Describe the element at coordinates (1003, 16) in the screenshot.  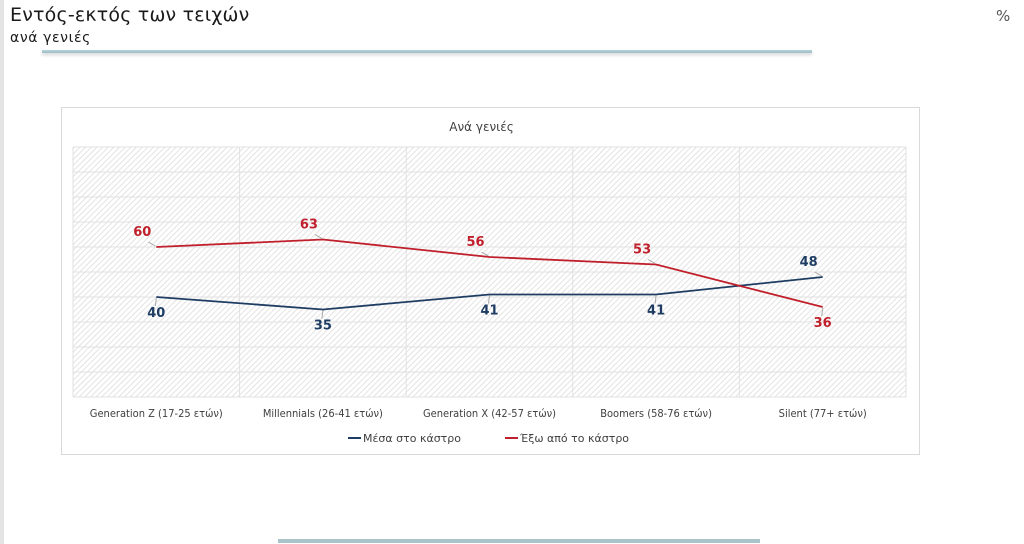
I see `unit-label: %` at that location.